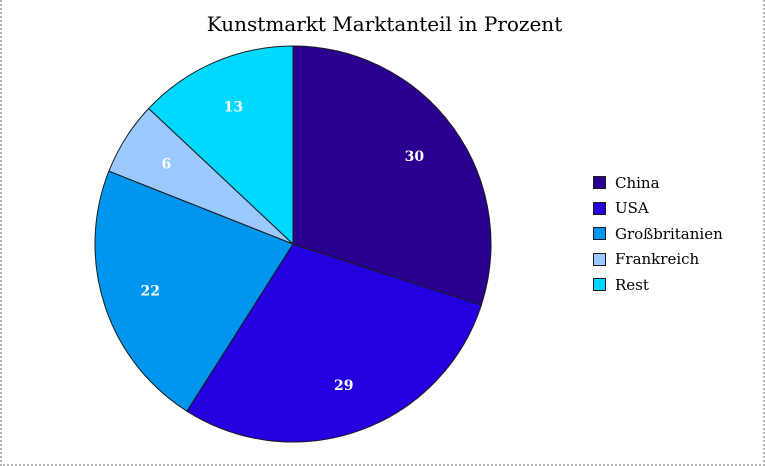 This screenshot has width=765, height=466. Describe the element at coordinates (343, 386) in the screenshot. I see `data-label-usa: 29` at that location.